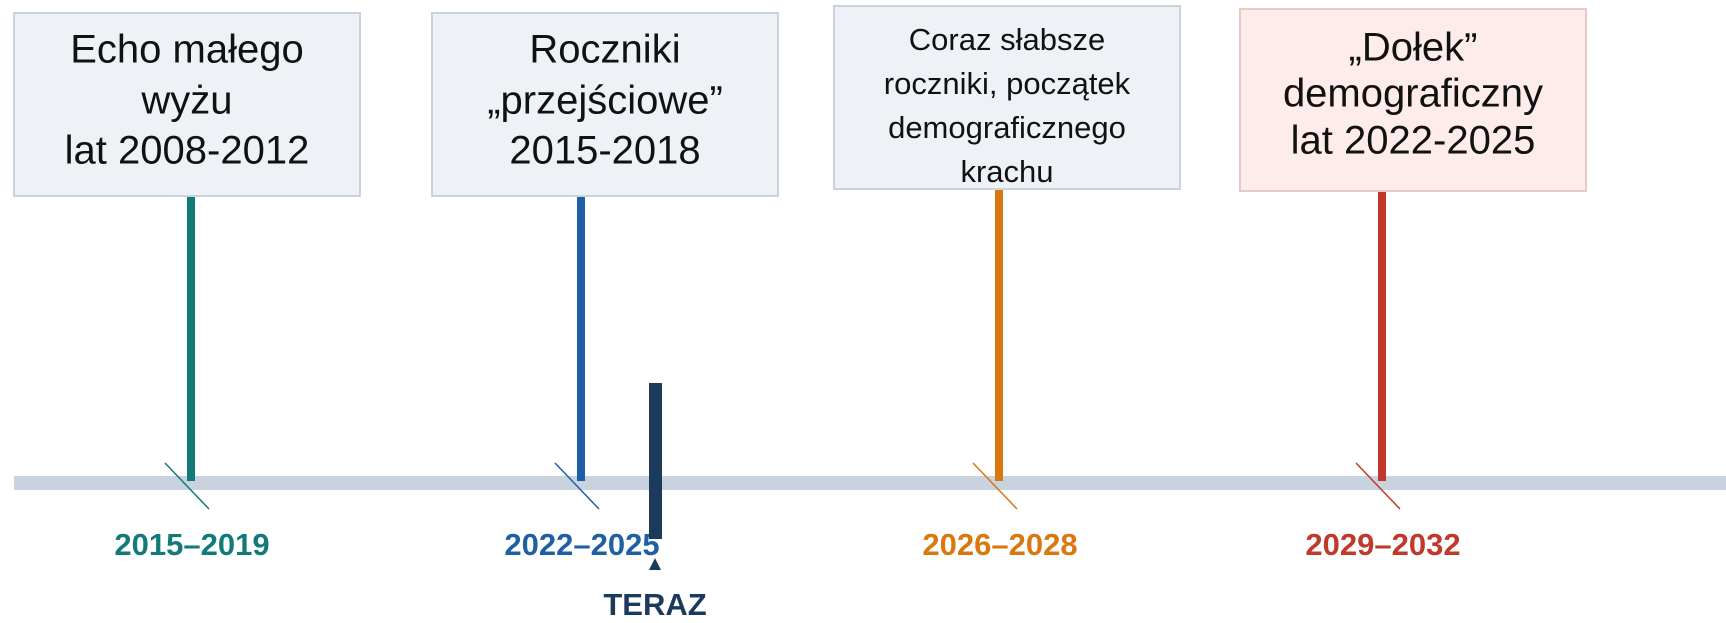  What do you see at coordinates (605, 101) in the screenshot?
I see `event-text: „przejściowe”` at bounding box center [605, 101].